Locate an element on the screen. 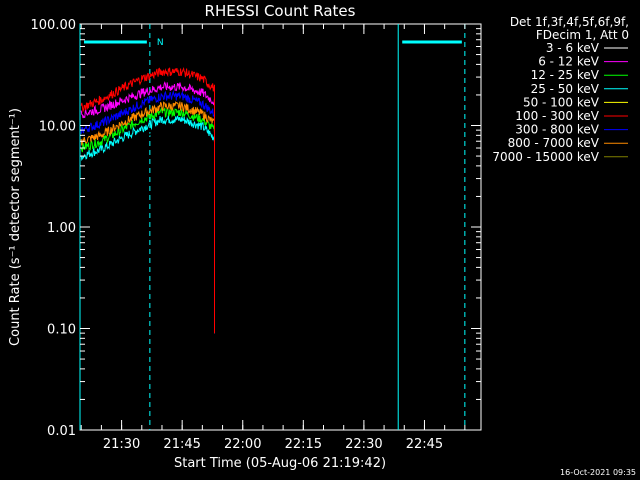 This screenshot has height=480, width=640. y-tick-label: 0.01 is located at coordinates (61, 431).